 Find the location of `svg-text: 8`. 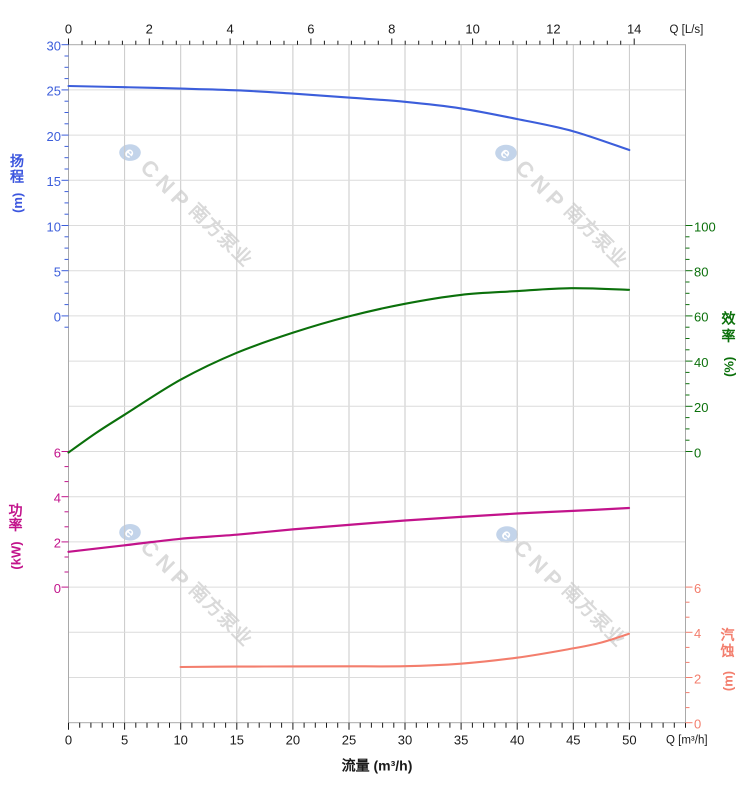

svg-text: 8 is located at coordinates (391, 29).